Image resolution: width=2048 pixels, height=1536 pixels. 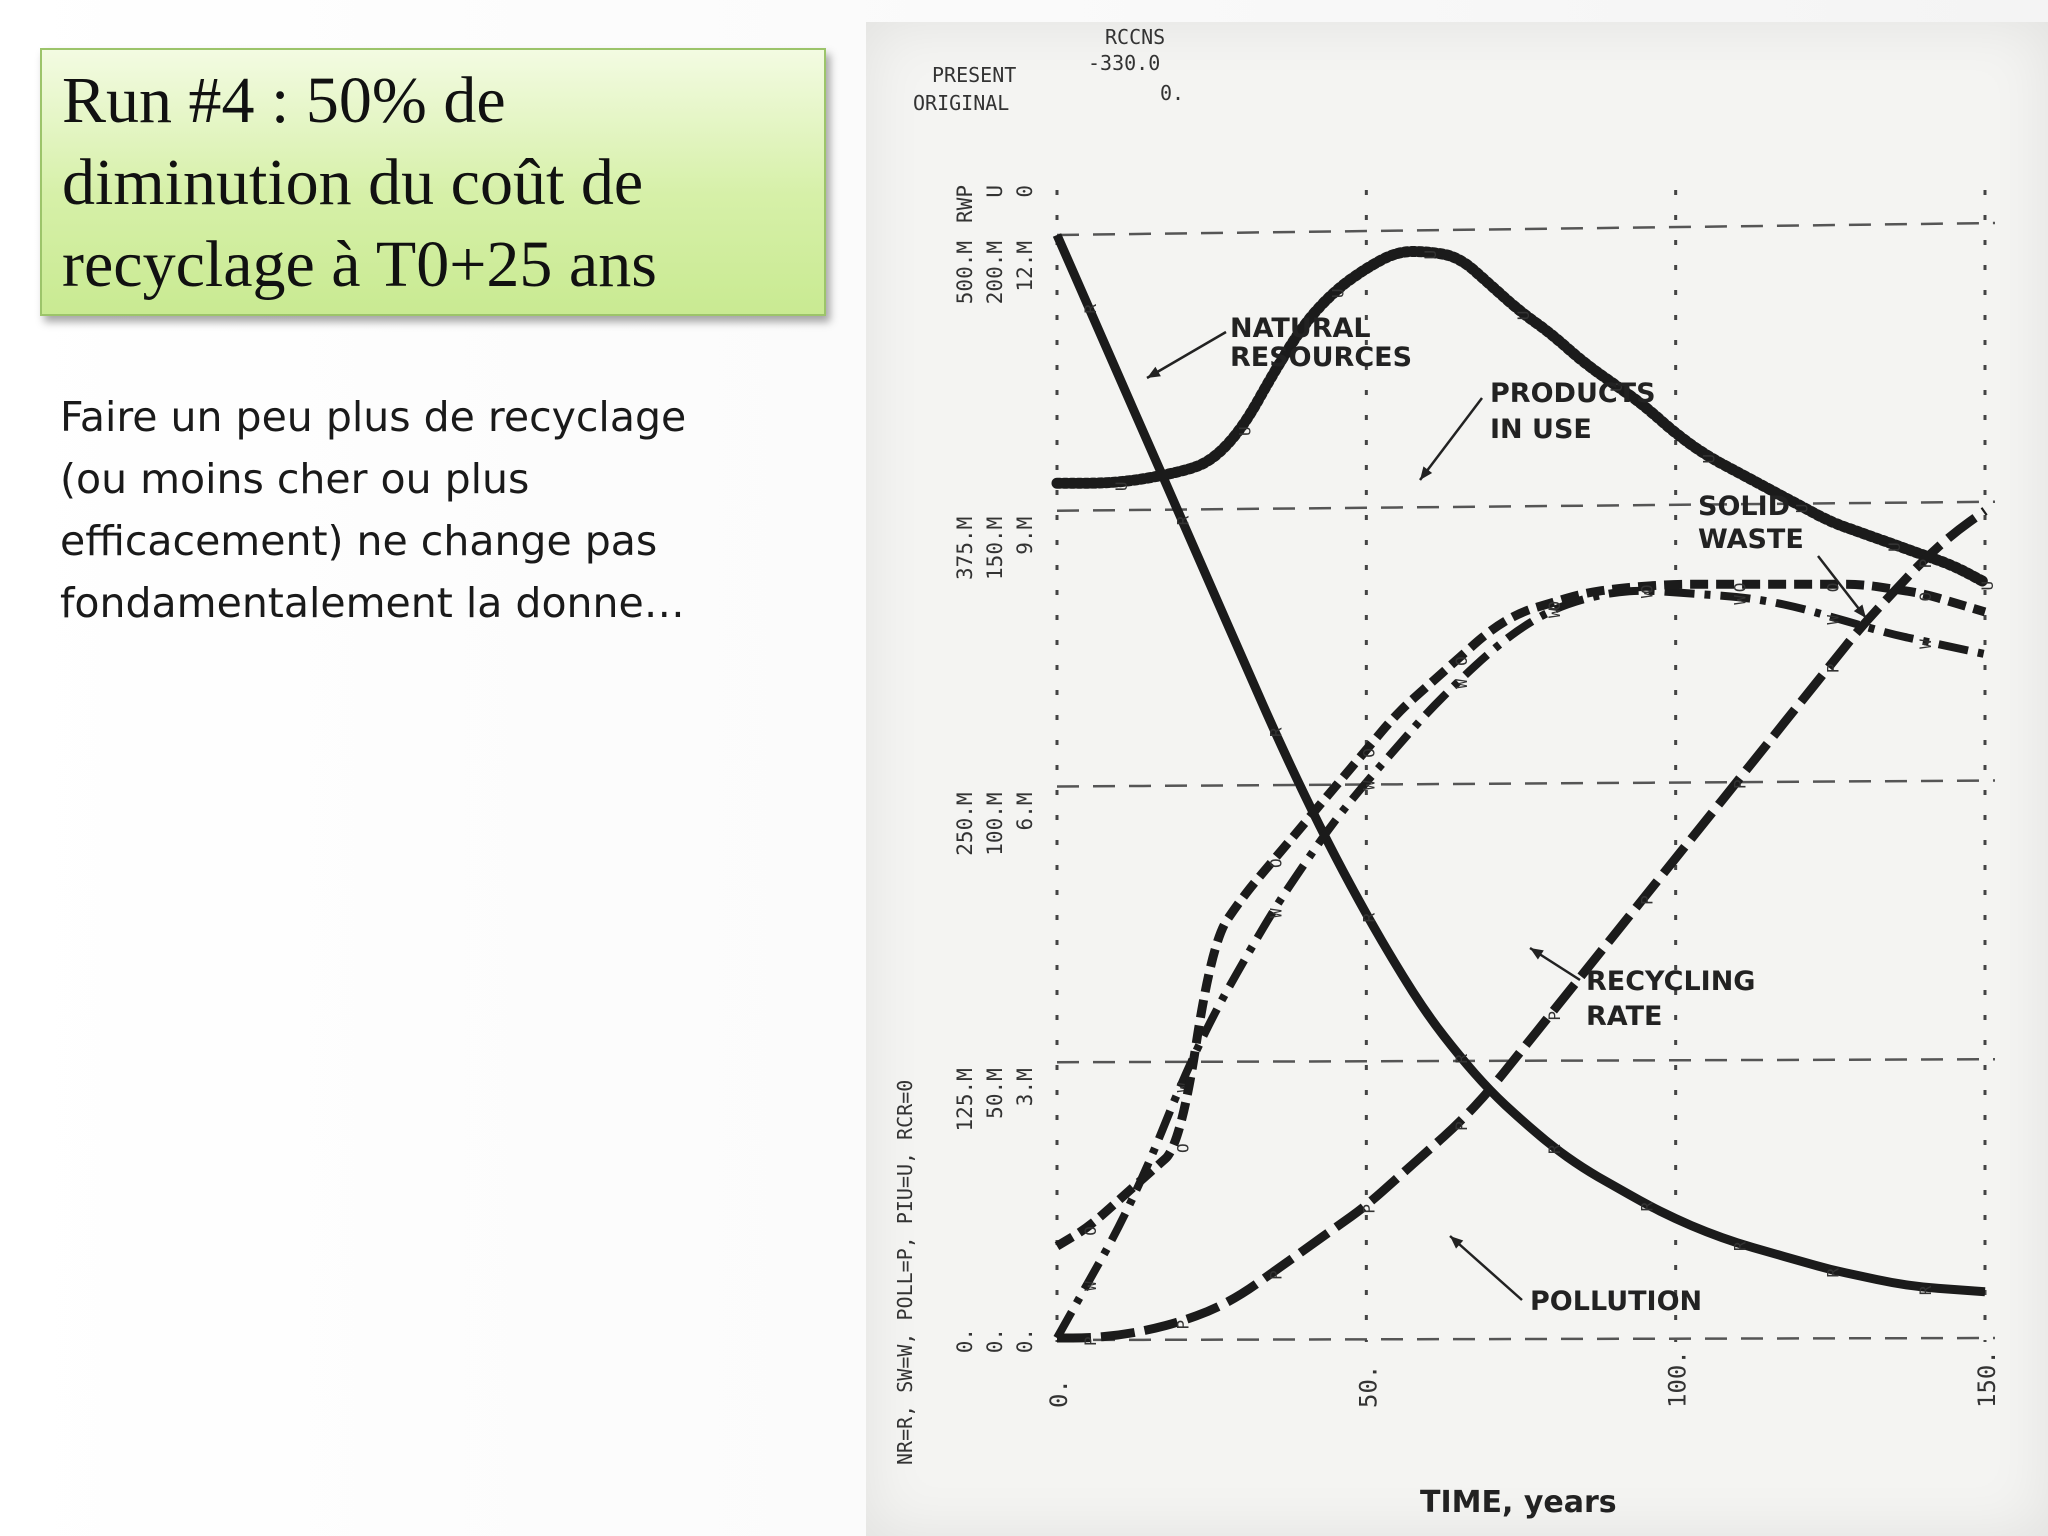 What do you see at coordinates (995, 1093) in the screenshot?
I see `y-tick-label: 50.M` at bounding box center [995, 1093].